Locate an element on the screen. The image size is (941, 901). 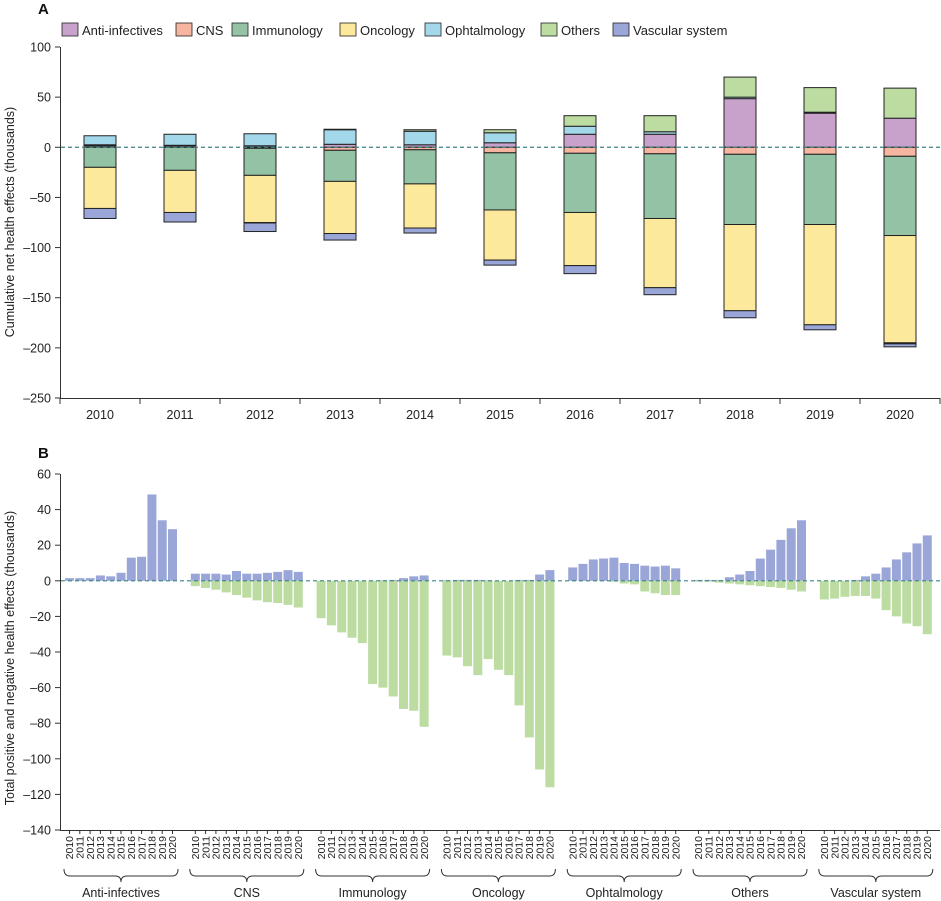
legend-item-cns: CNS is located at coordinates (199, 30).